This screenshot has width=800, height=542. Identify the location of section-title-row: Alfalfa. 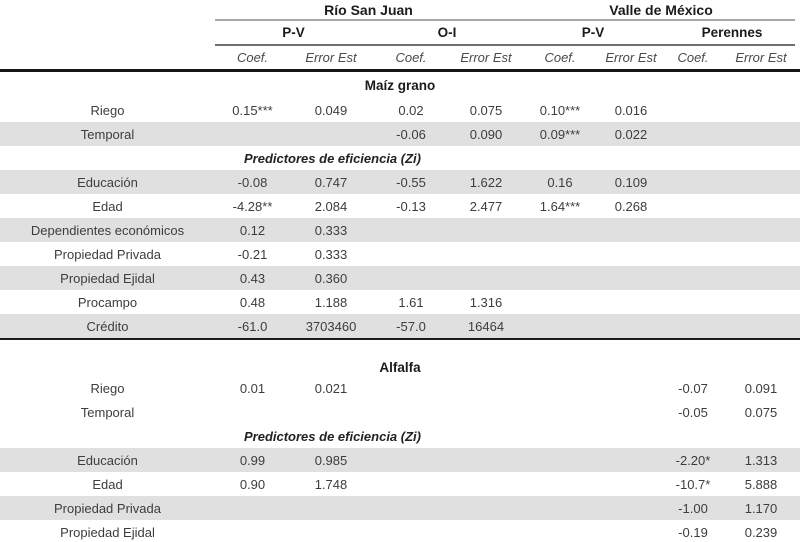
(400, 367).